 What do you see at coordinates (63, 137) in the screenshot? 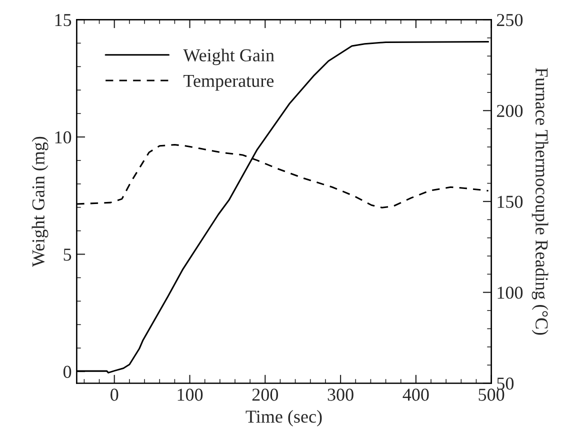
I see `y-tick-label: 10` at bounding box center [63, 137].